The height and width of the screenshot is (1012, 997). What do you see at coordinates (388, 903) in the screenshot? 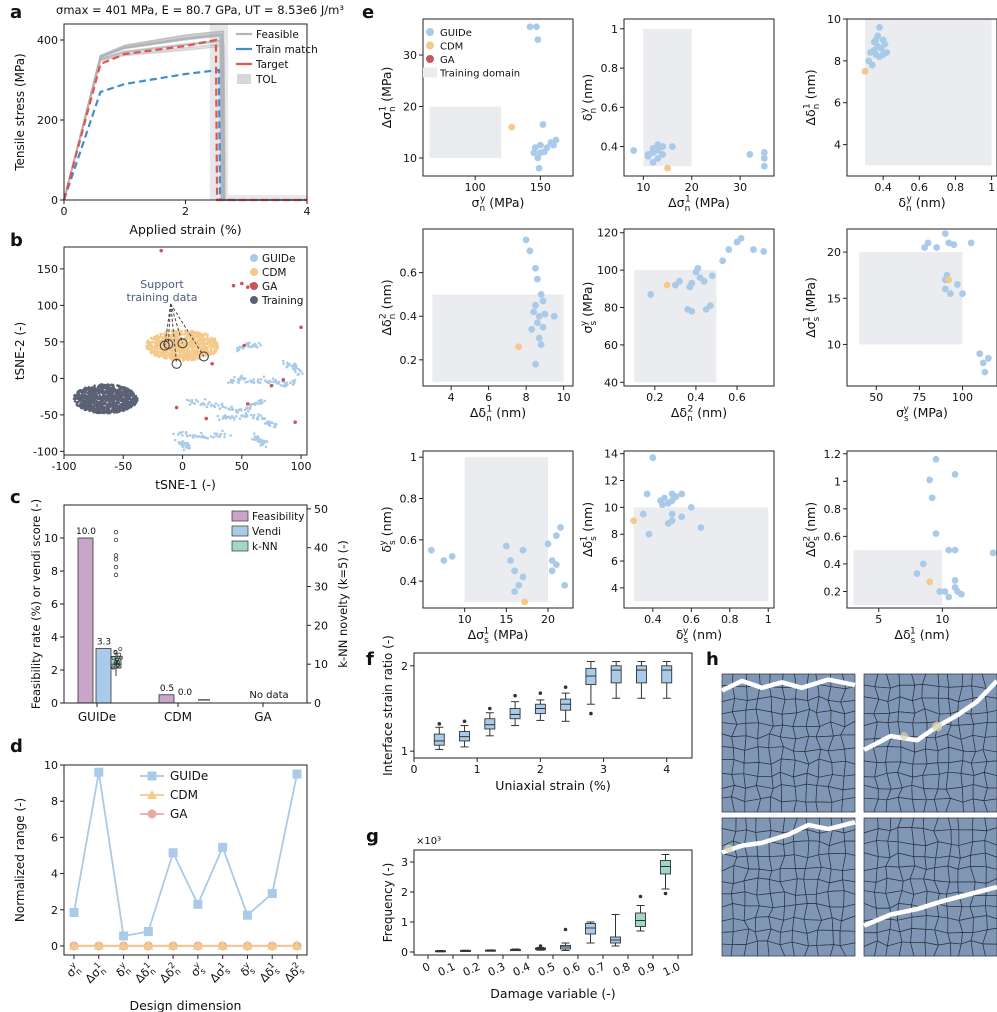
I see `y-axis-label: Frequency (-)` at bounding box center [388, 903].